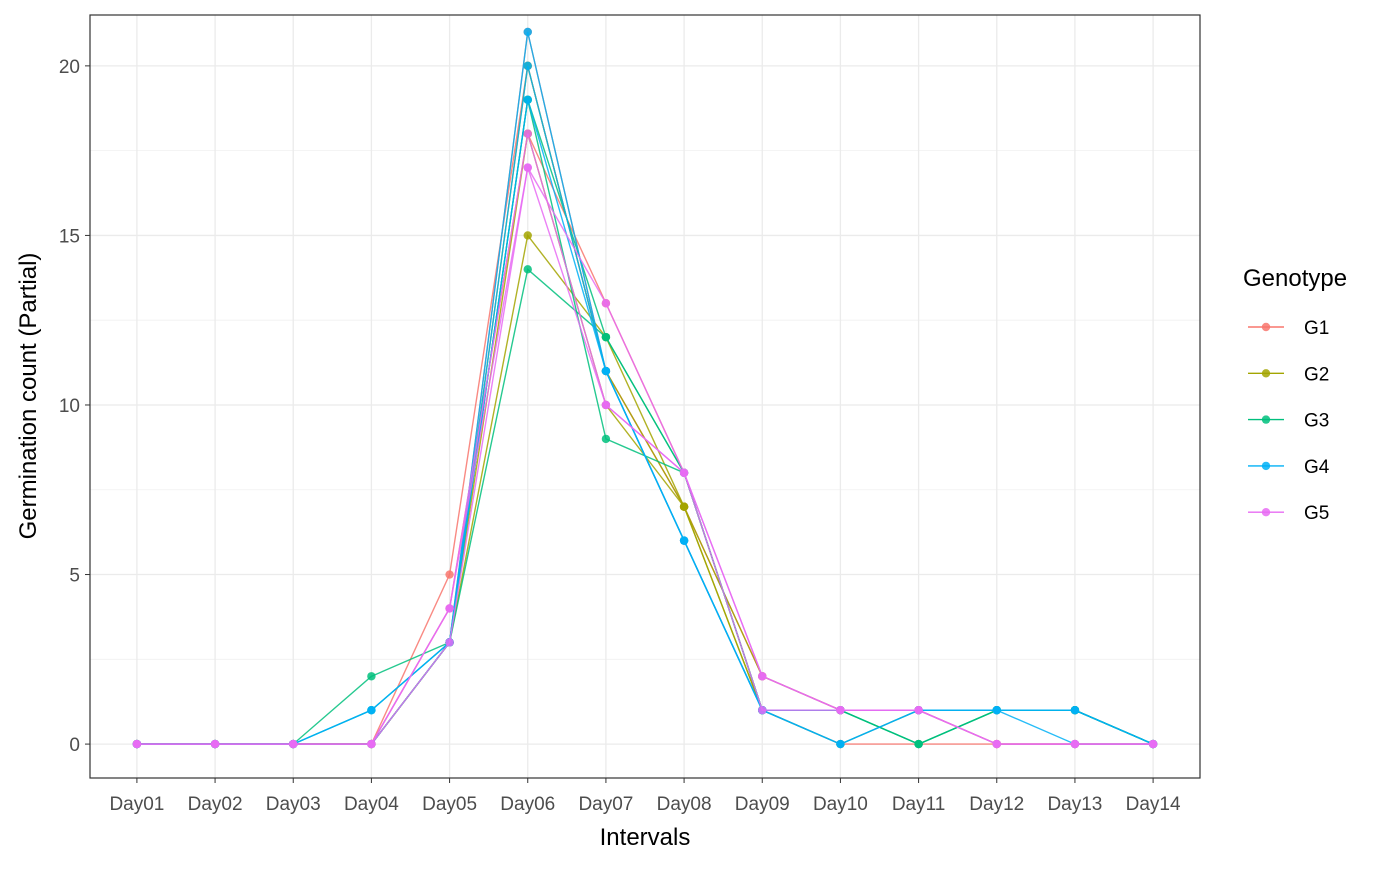 This screenshot has height=871, width=1400. I want to click on legend-item-g2: G2, so click(1288, 374).